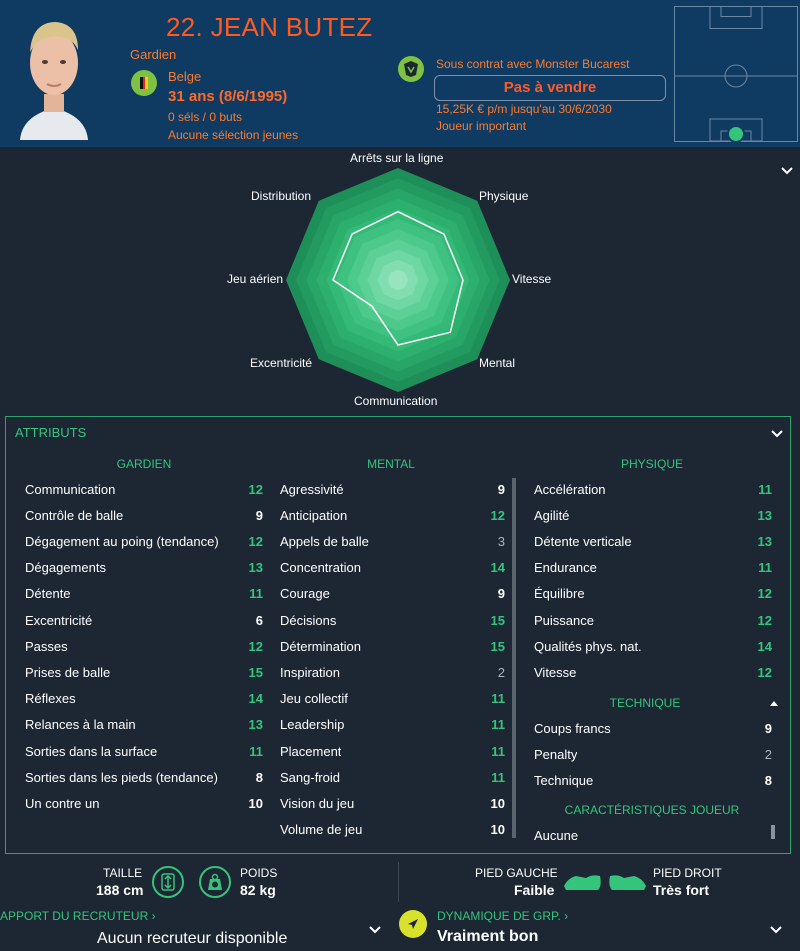 The height and width of the screenshot is (951, 800). What do you see at coordinates (411, 69) in the screenshot?
I see `club-badge-icon` at bounding box center [411, 69].